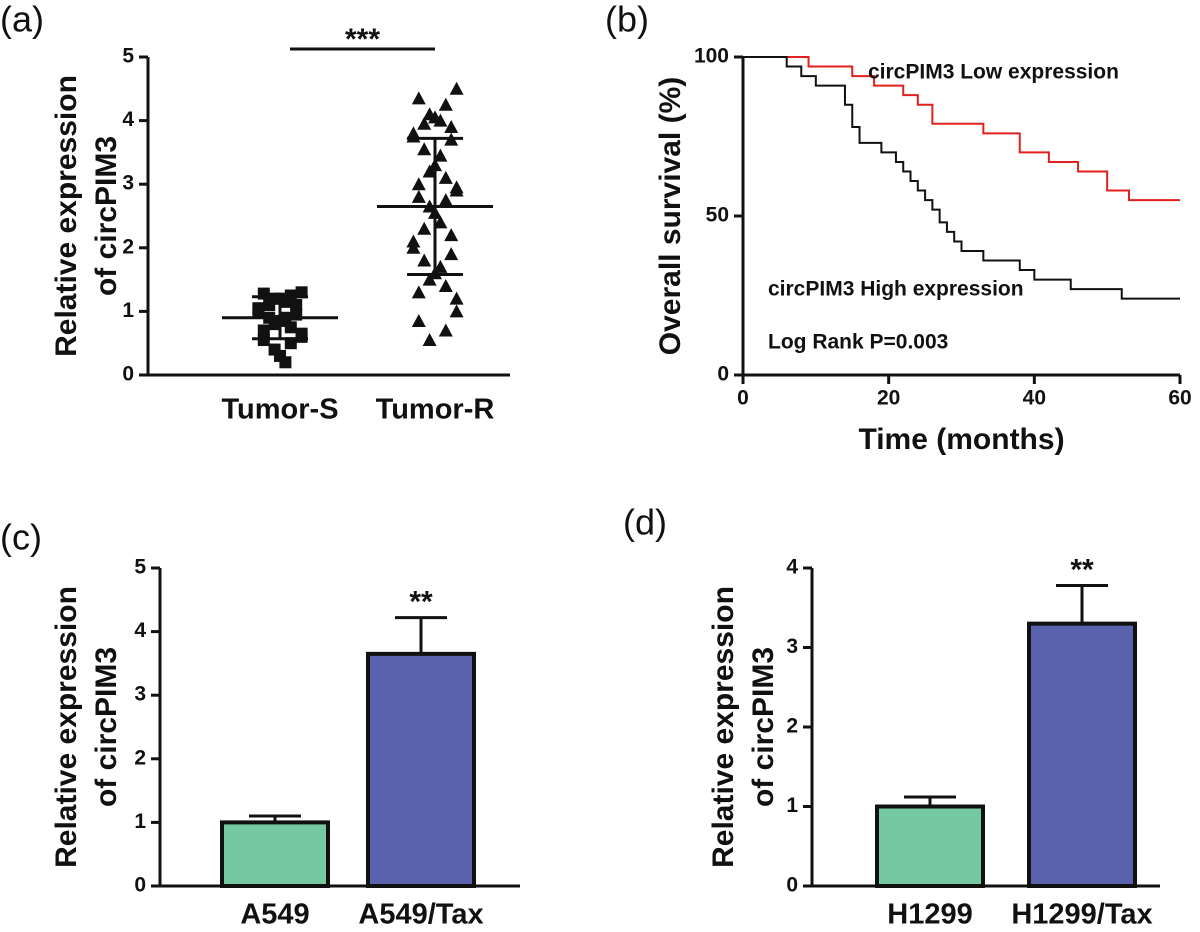 This screenshot has width=1200, height=932. What do you see at coordinates (1081, 915) in the screenshot?
I see `x-tick-label: H1299/Tax` at bounding box center [1081, 915].